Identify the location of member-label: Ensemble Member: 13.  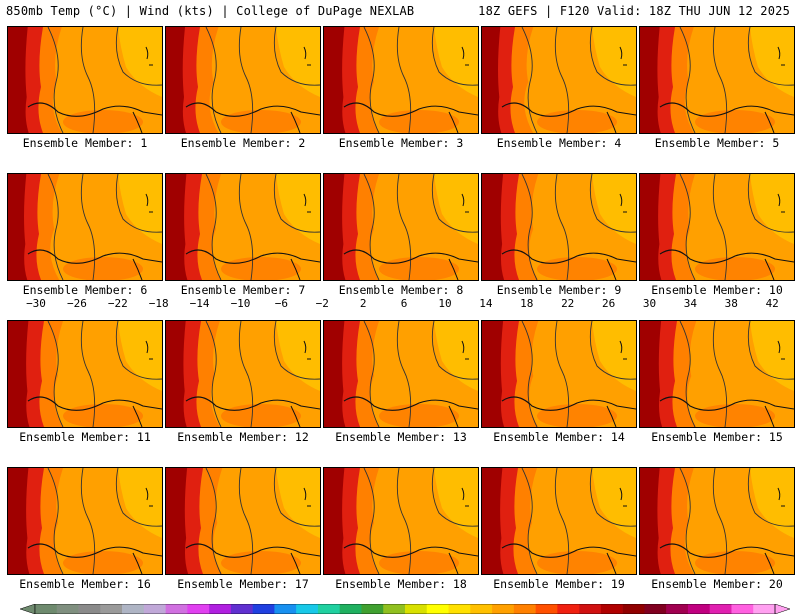
(401, 437).